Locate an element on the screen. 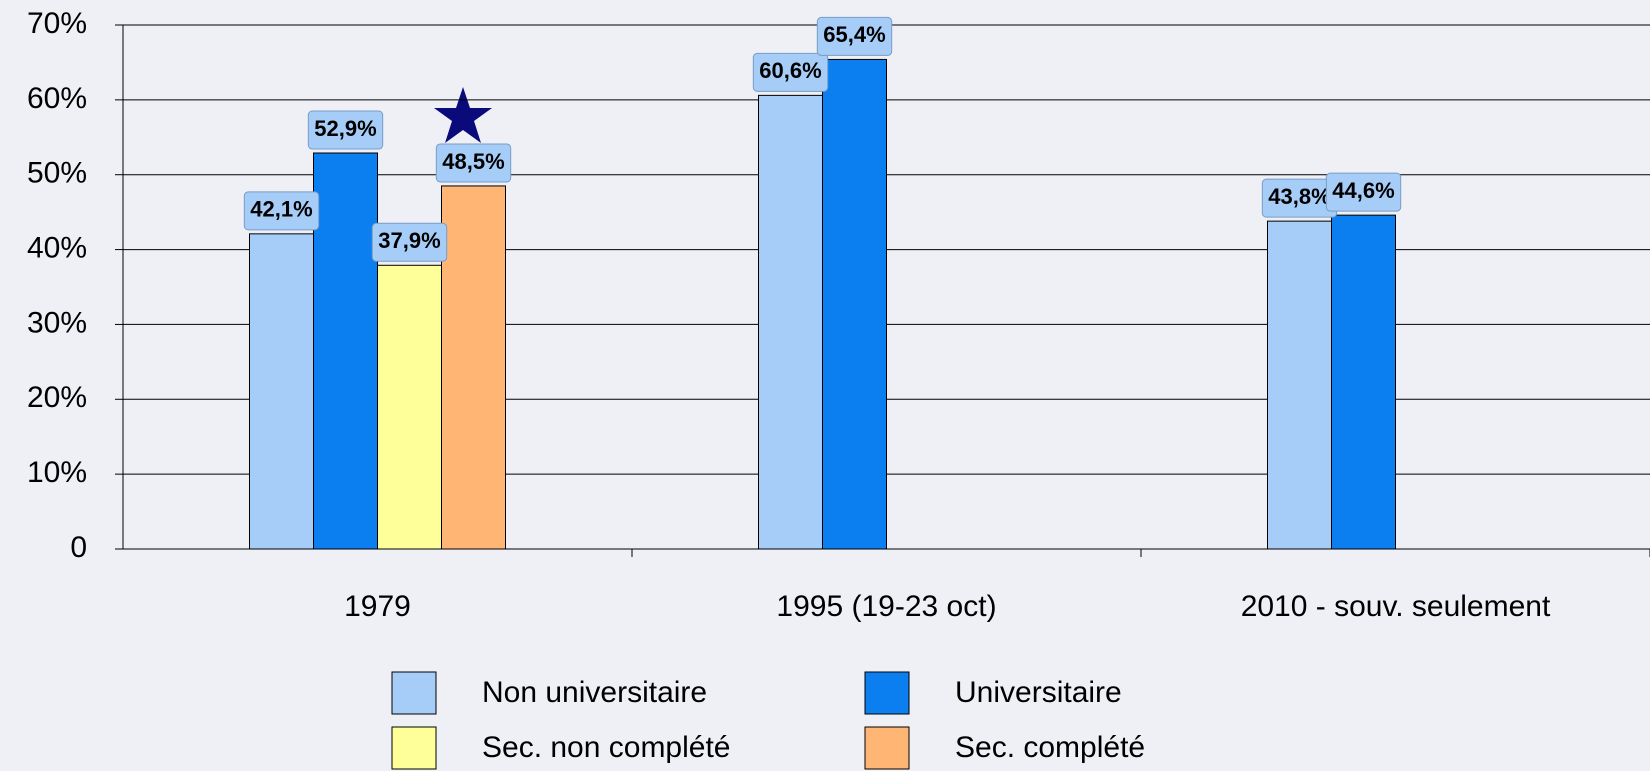 The width and height of the screenshot is (1650, 771). data-label: 60,6% is located at coordinates (790, 70).